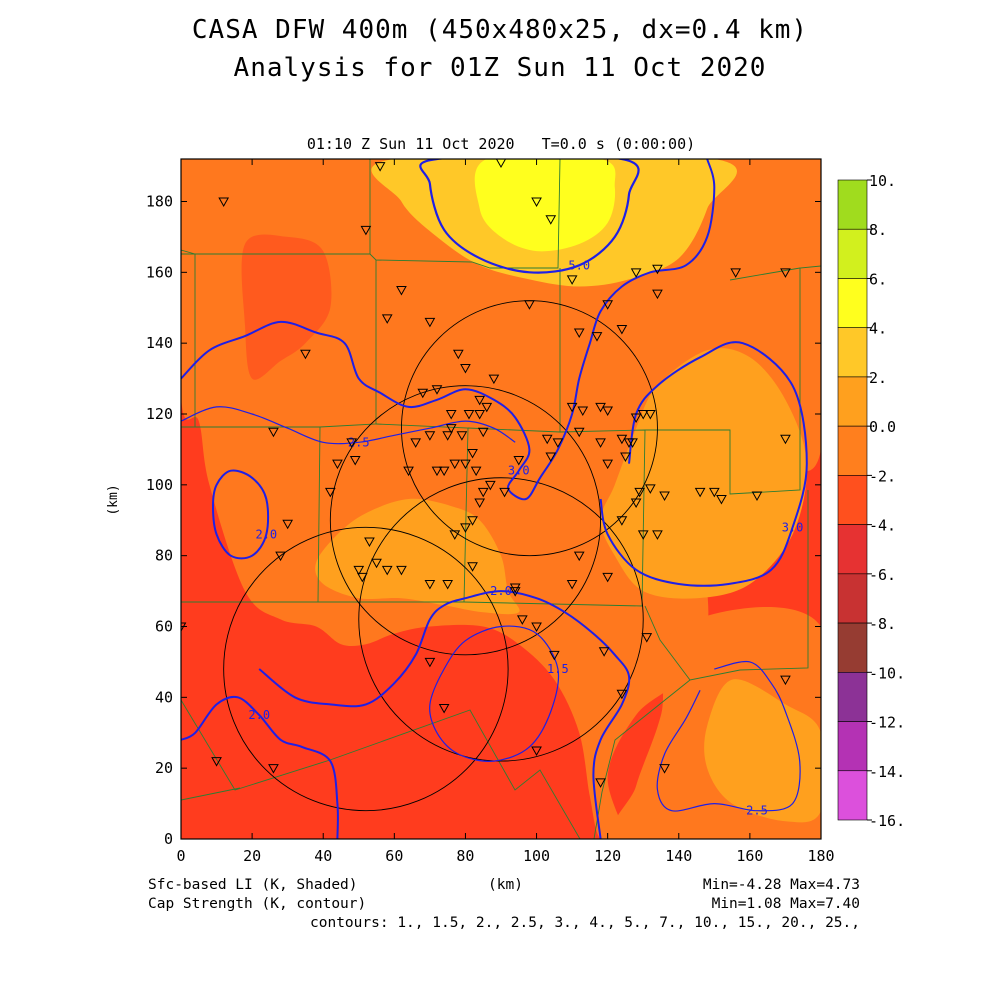 This screenshot has height=1000, width=1000. I want to click on x-tick-label: 40, so click(323, 856).